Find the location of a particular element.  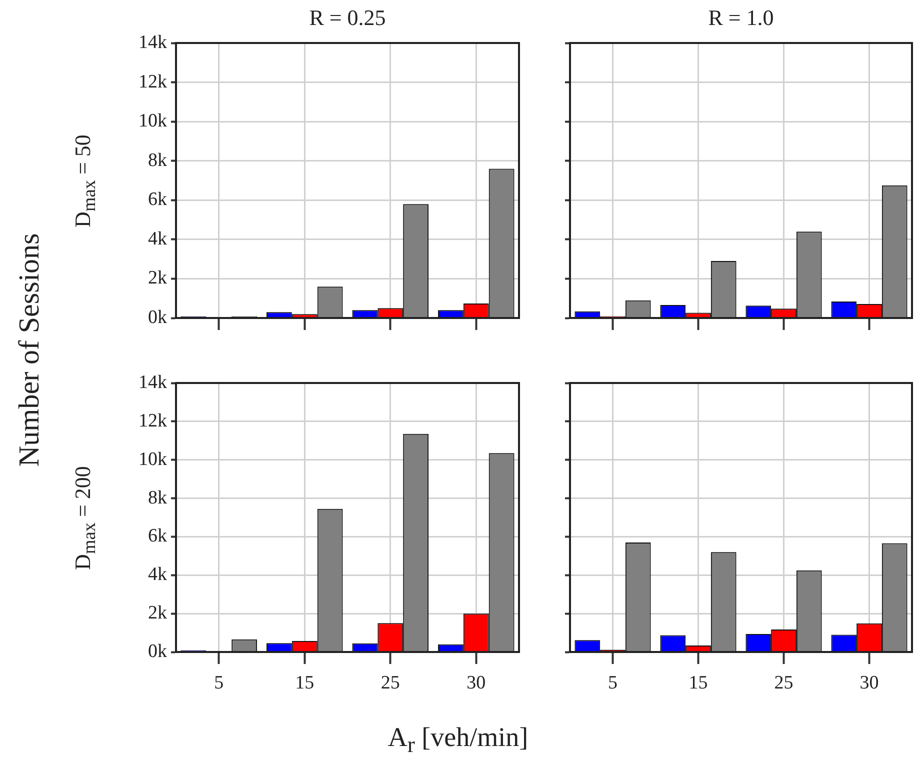

chart-title: R = 0.25 is located at coordinates (347, 18).